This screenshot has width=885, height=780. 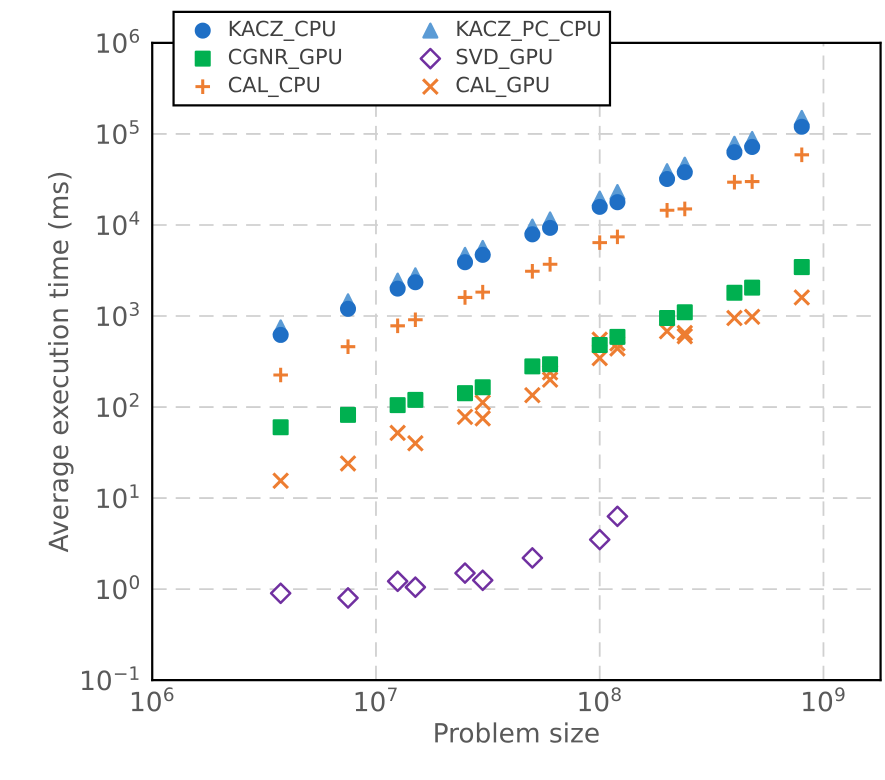 I want to click on x-axis-title: Problem size, so click(x=517, y=732).